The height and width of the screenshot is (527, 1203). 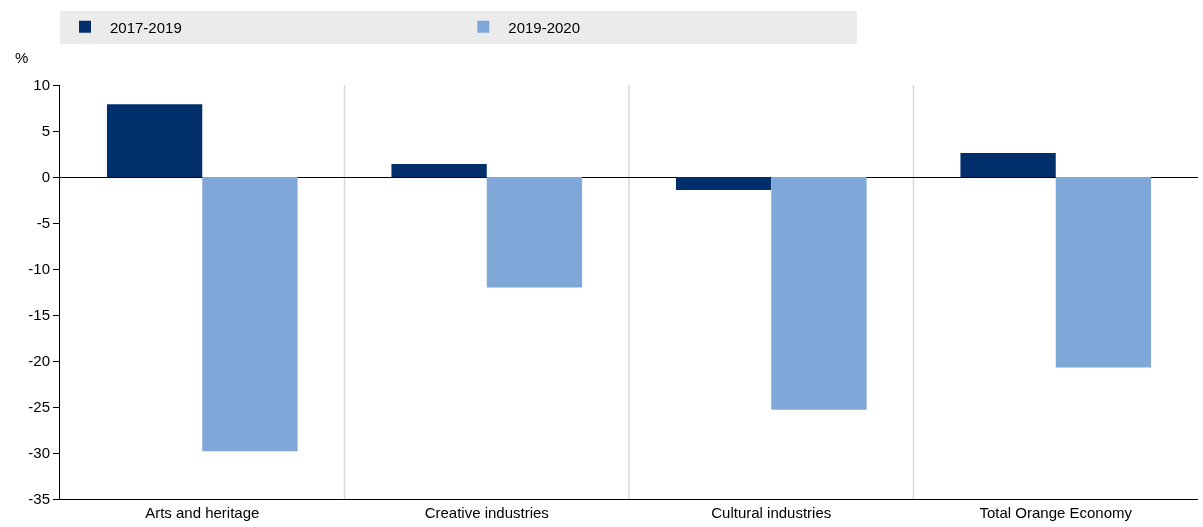 What do you see at coordinates (146, 27) in the screenshot?
I see `legend-label: 2017-2019` at bounding box center [146, 27].